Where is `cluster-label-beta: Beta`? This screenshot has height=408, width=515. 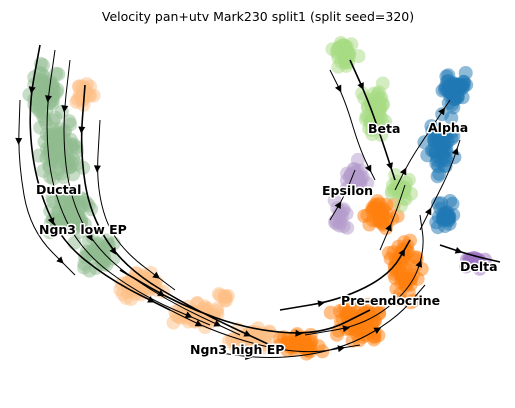 cluster-label-beta: Beta is located at coordinates (384, 128).